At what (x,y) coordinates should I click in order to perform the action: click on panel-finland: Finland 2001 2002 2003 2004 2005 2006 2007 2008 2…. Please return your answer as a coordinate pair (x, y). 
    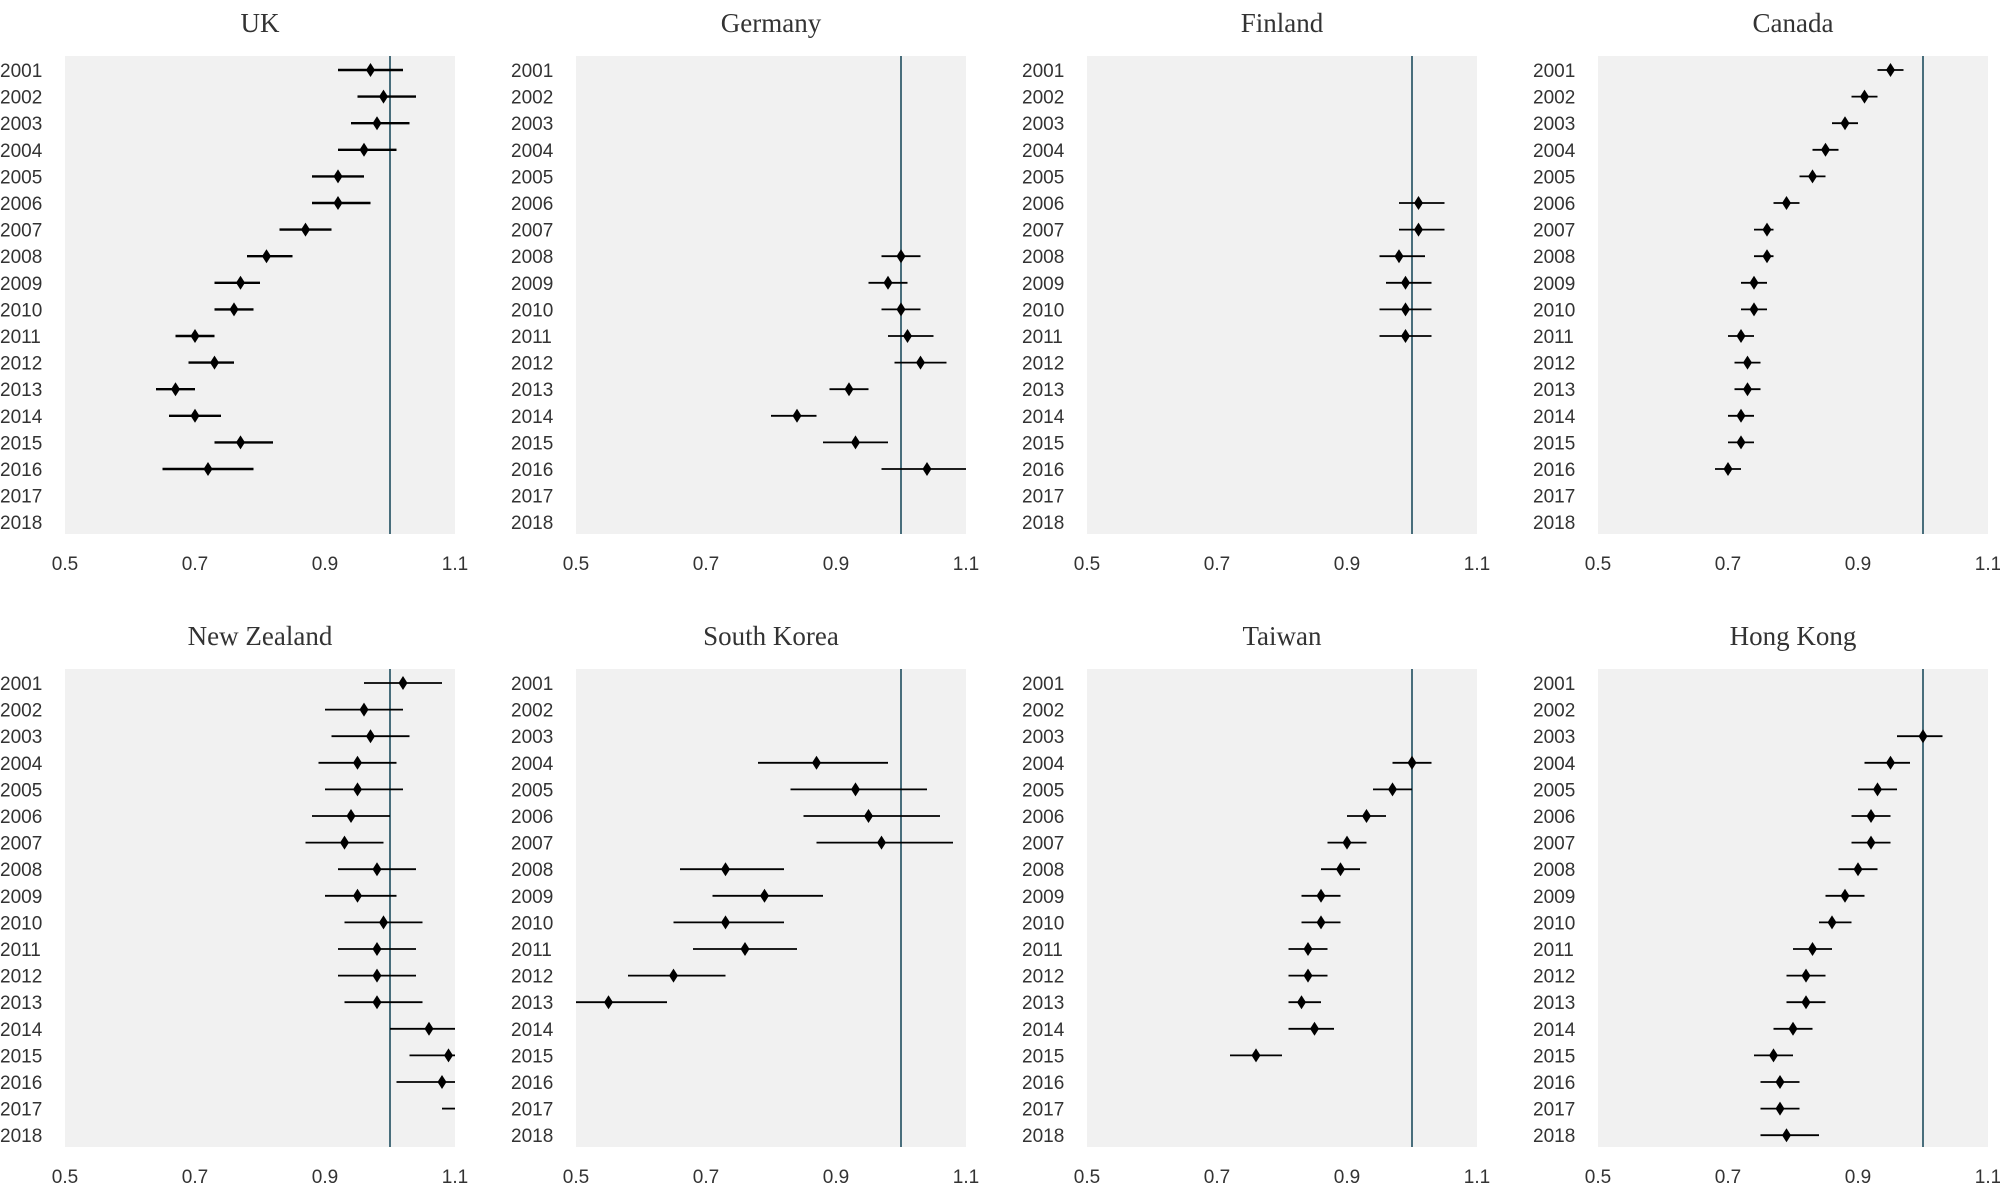
    Looking at the image, I should click on (1256, 291).